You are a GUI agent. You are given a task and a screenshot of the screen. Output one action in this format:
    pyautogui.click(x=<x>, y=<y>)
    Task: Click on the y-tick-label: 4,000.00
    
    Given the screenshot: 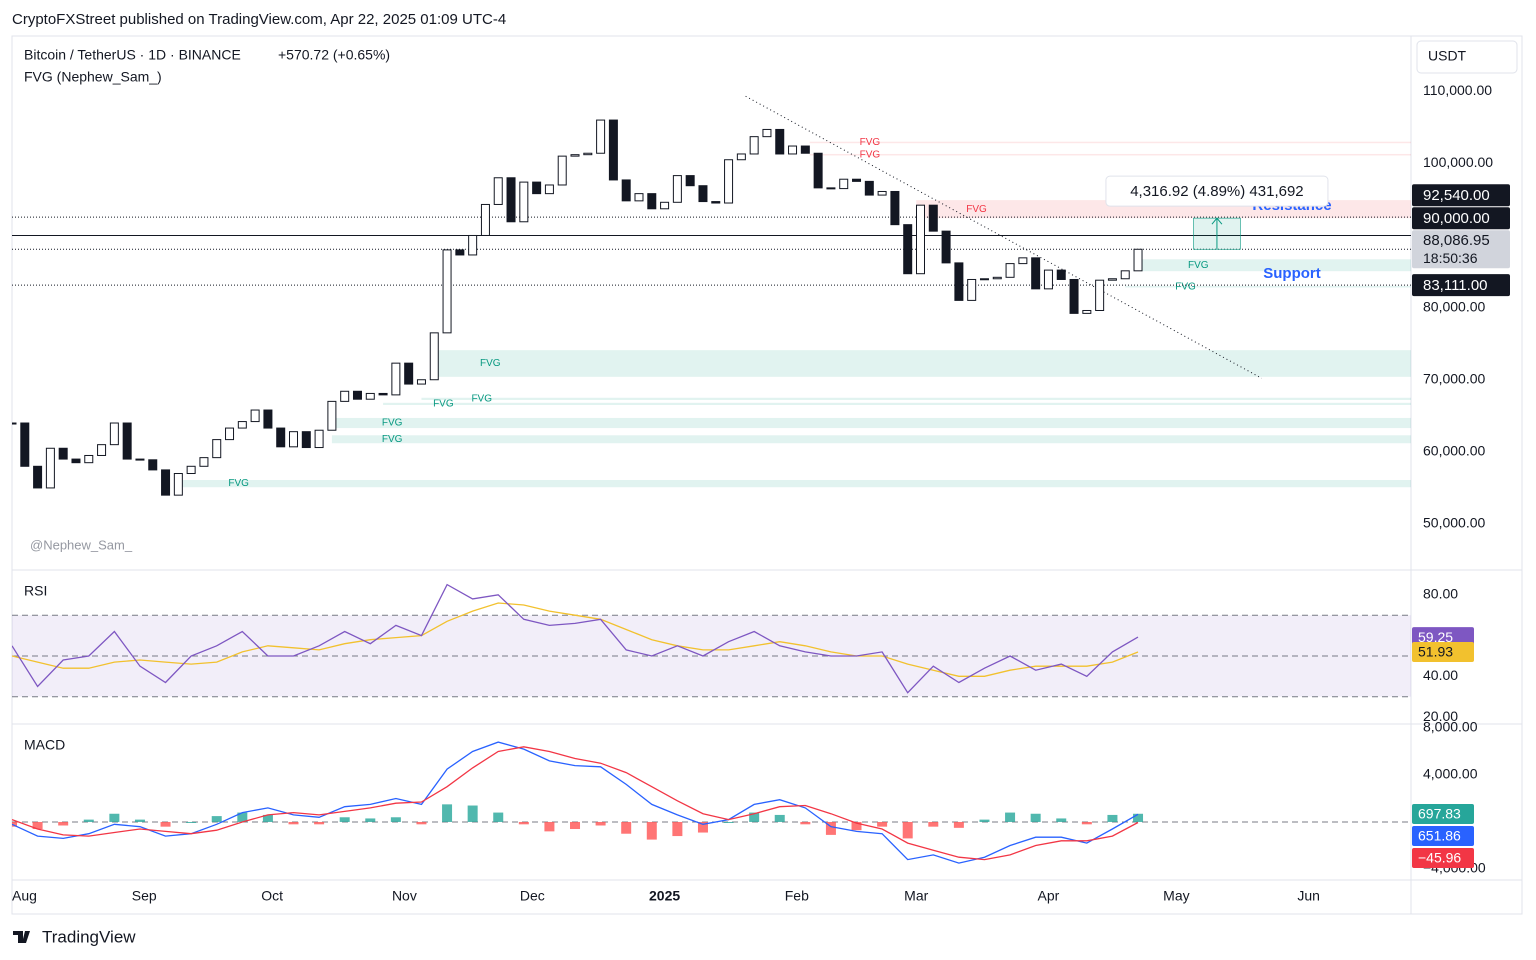 What is the action you would take?
    pyautogui.click(x=1450, y=774)
    